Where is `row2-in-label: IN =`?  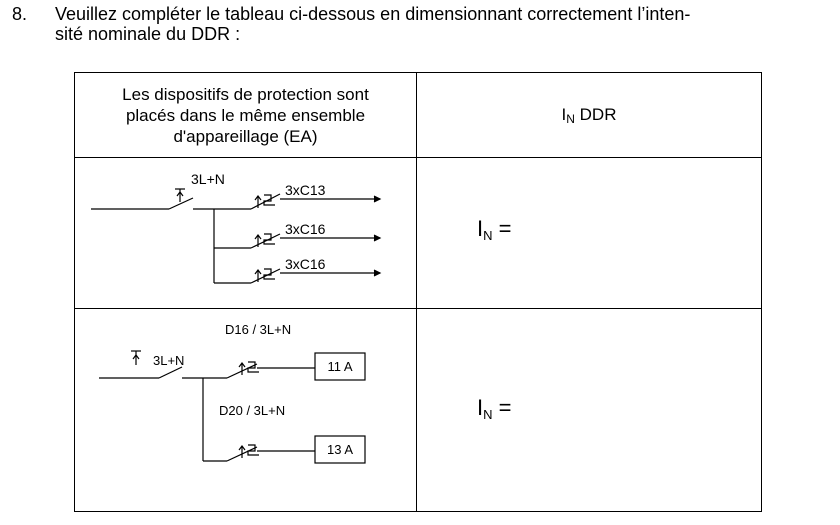
row2-in-label: IN = is located at coordinates (494, 408).